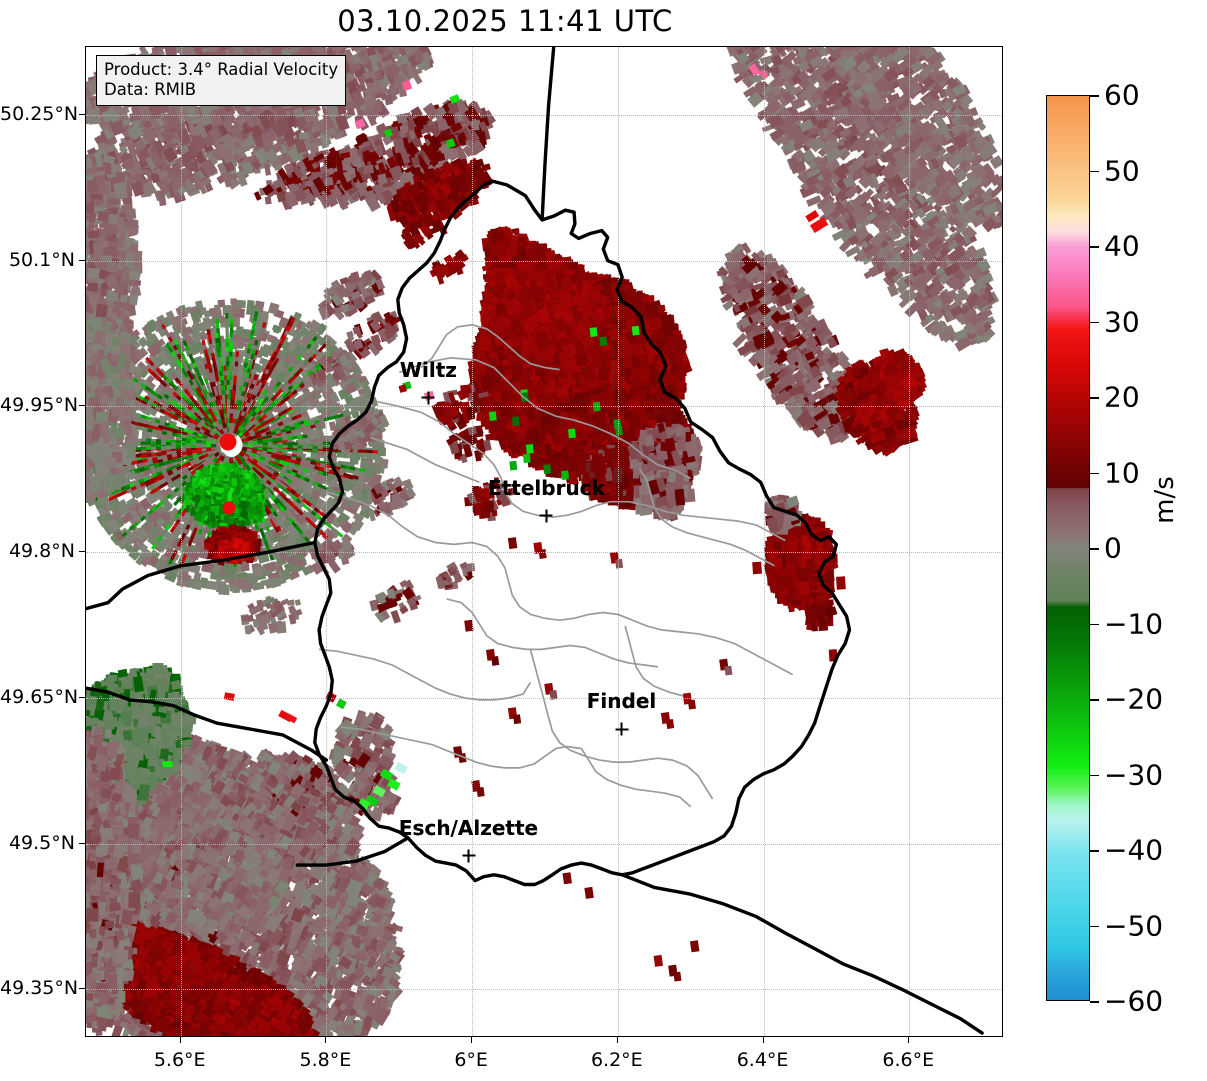 Image resolution: width=1207 pixels, height=1081 pixels. I want to click on longitude-tick-label: 6.6°E, so click(908, 1060).